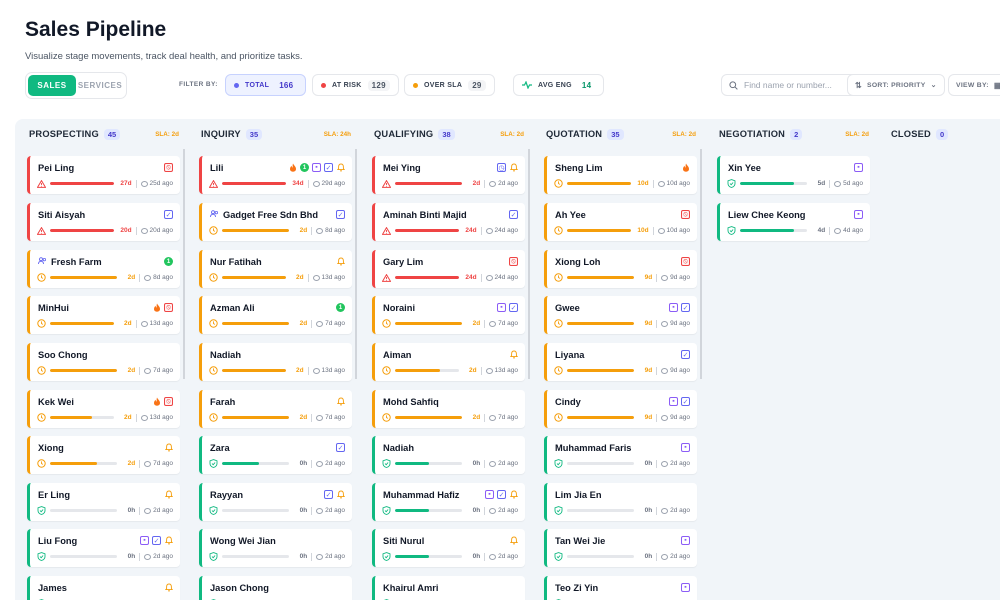 The height and width of the screenshot is (600, 1000). I want to click on view-by-button: VIEW BY: ▦, so click(974, 85).